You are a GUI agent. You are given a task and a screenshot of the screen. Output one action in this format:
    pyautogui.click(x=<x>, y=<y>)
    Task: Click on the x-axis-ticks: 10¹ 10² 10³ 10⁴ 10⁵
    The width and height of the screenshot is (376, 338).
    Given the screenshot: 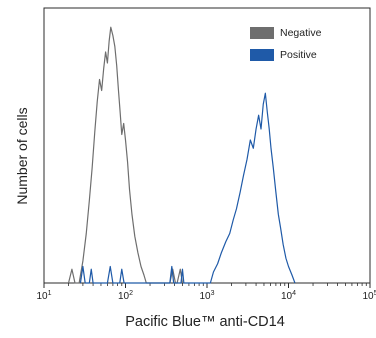 What is the action you would take?
    pyautogui.click(x=206, y=292)
    